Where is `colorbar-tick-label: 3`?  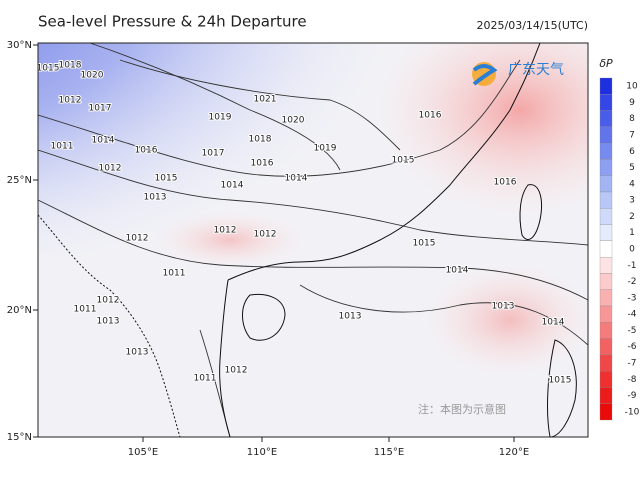
colorbar-tick-label: 3 is located at coordinates (632, 201).